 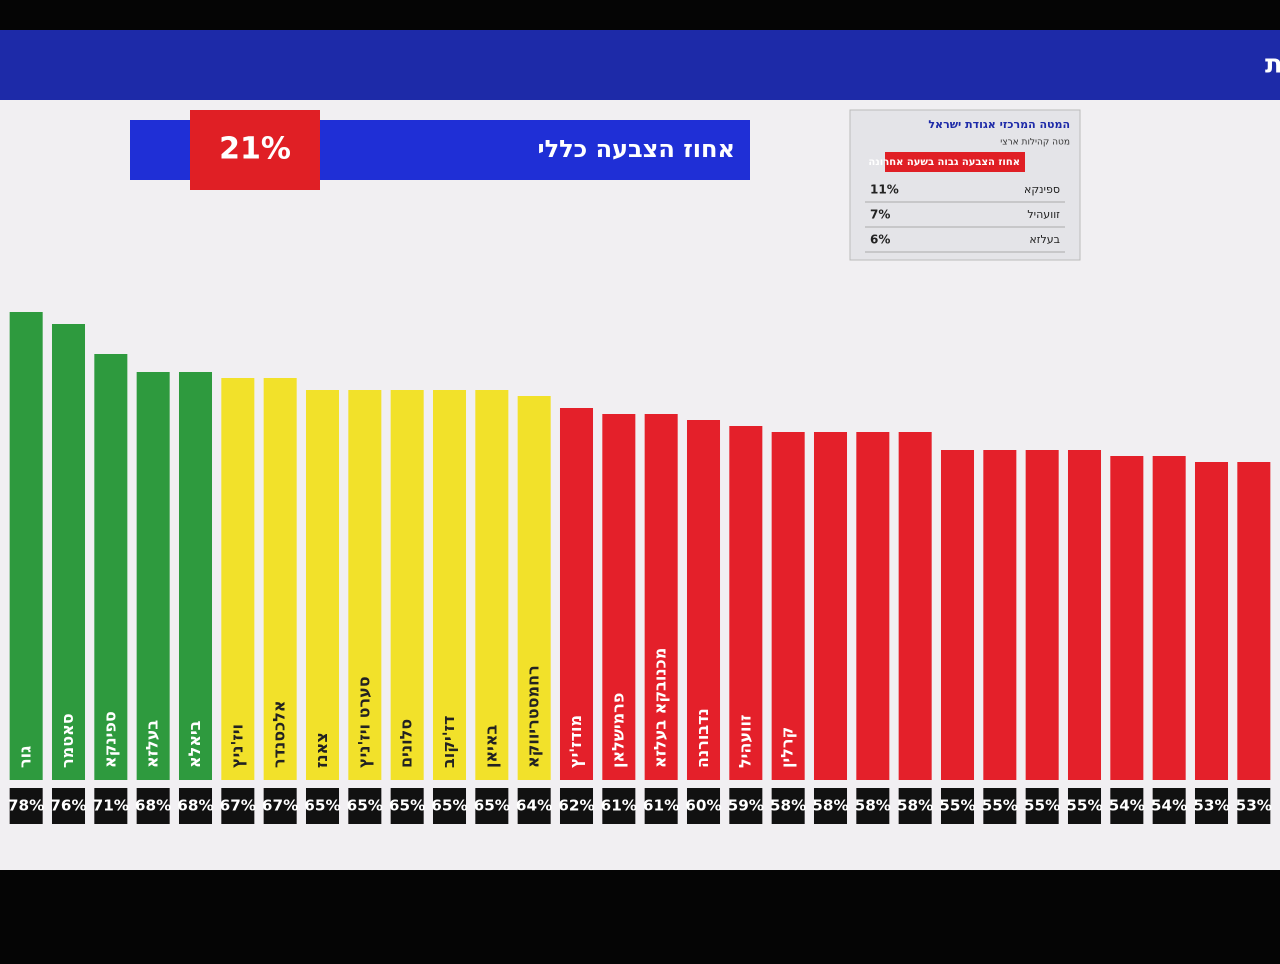 I want to click on bar-label: ביאלא, so click(x=194, y=744).